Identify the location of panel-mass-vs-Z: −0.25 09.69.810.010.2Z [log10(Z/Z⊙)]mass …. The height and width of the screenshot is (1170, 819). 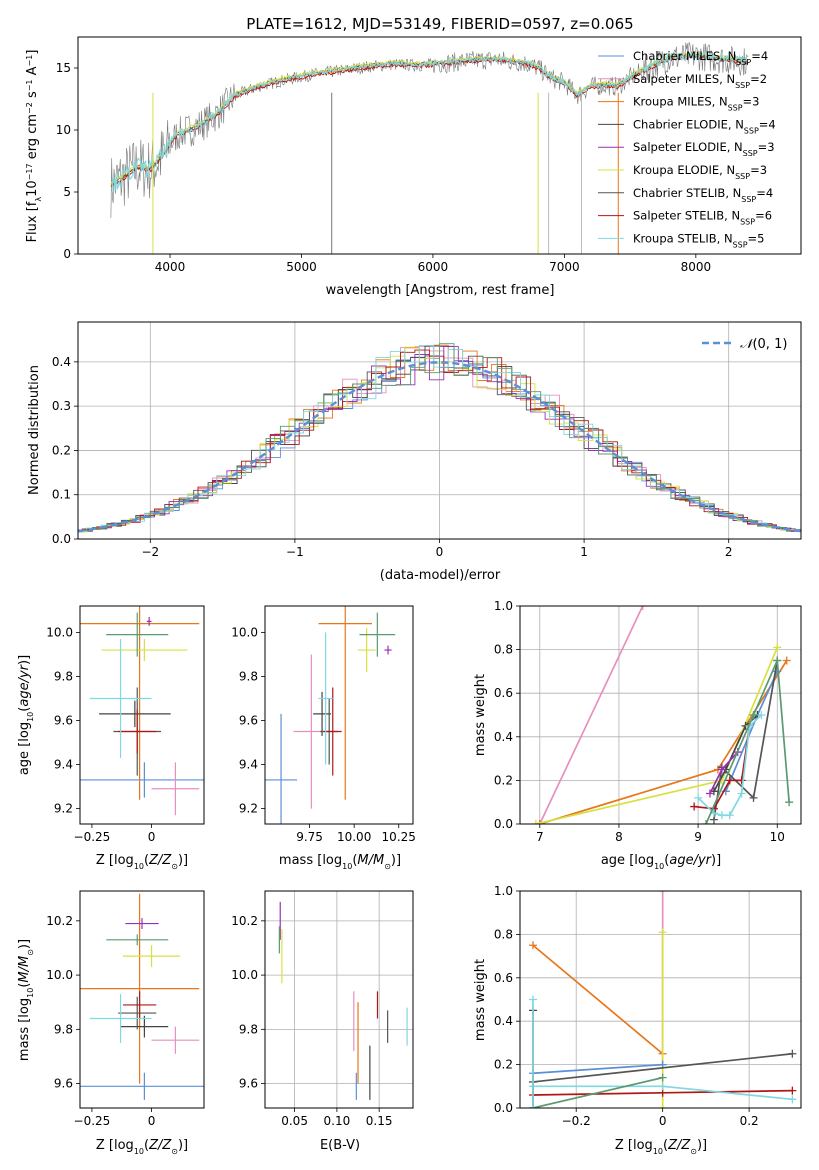
(111, 1023).